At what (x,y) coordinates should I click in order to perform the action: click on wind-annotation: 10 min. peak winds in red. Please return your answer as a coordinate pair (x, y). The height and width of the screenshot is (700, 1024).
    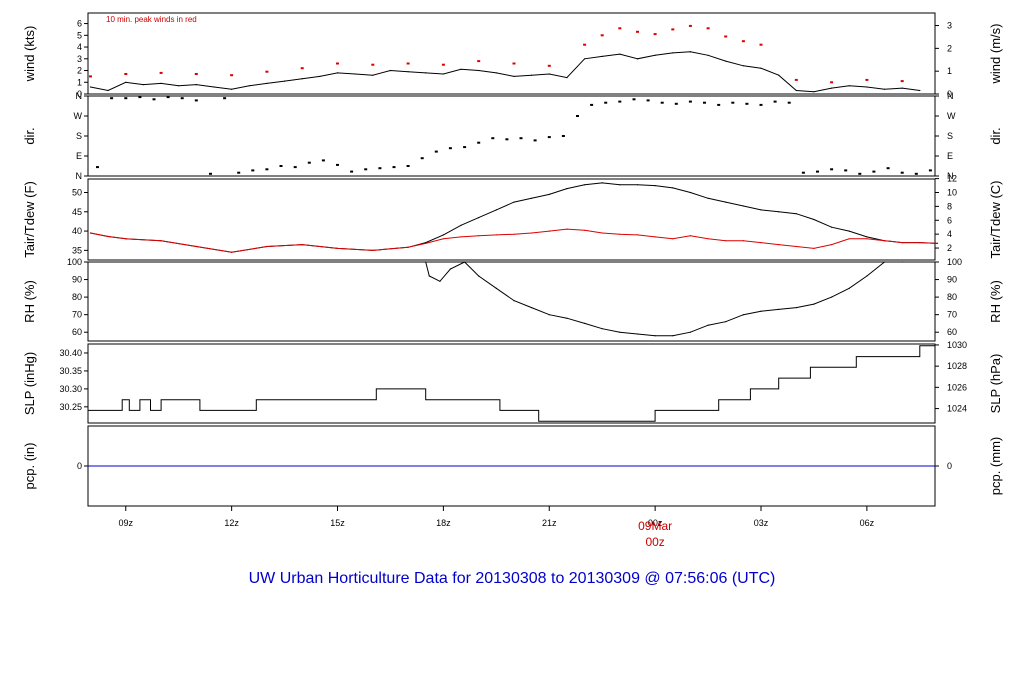
    Looking at the image, I should click on (151, 19).